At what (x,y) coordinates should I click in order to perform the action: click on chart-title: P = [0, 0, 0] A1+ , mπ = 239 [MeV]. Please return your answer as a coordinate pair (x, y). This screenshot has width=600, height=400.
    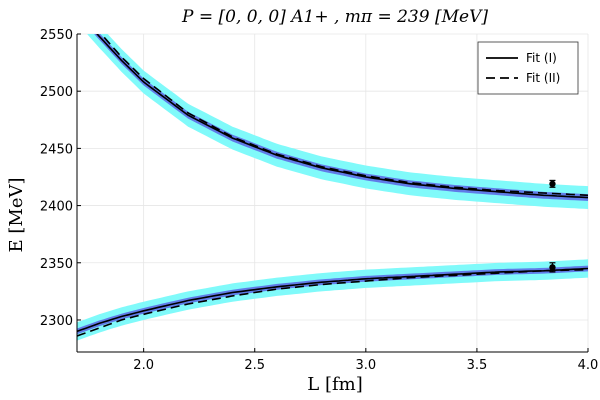
    Looking at the image, I should click on (334, 17).